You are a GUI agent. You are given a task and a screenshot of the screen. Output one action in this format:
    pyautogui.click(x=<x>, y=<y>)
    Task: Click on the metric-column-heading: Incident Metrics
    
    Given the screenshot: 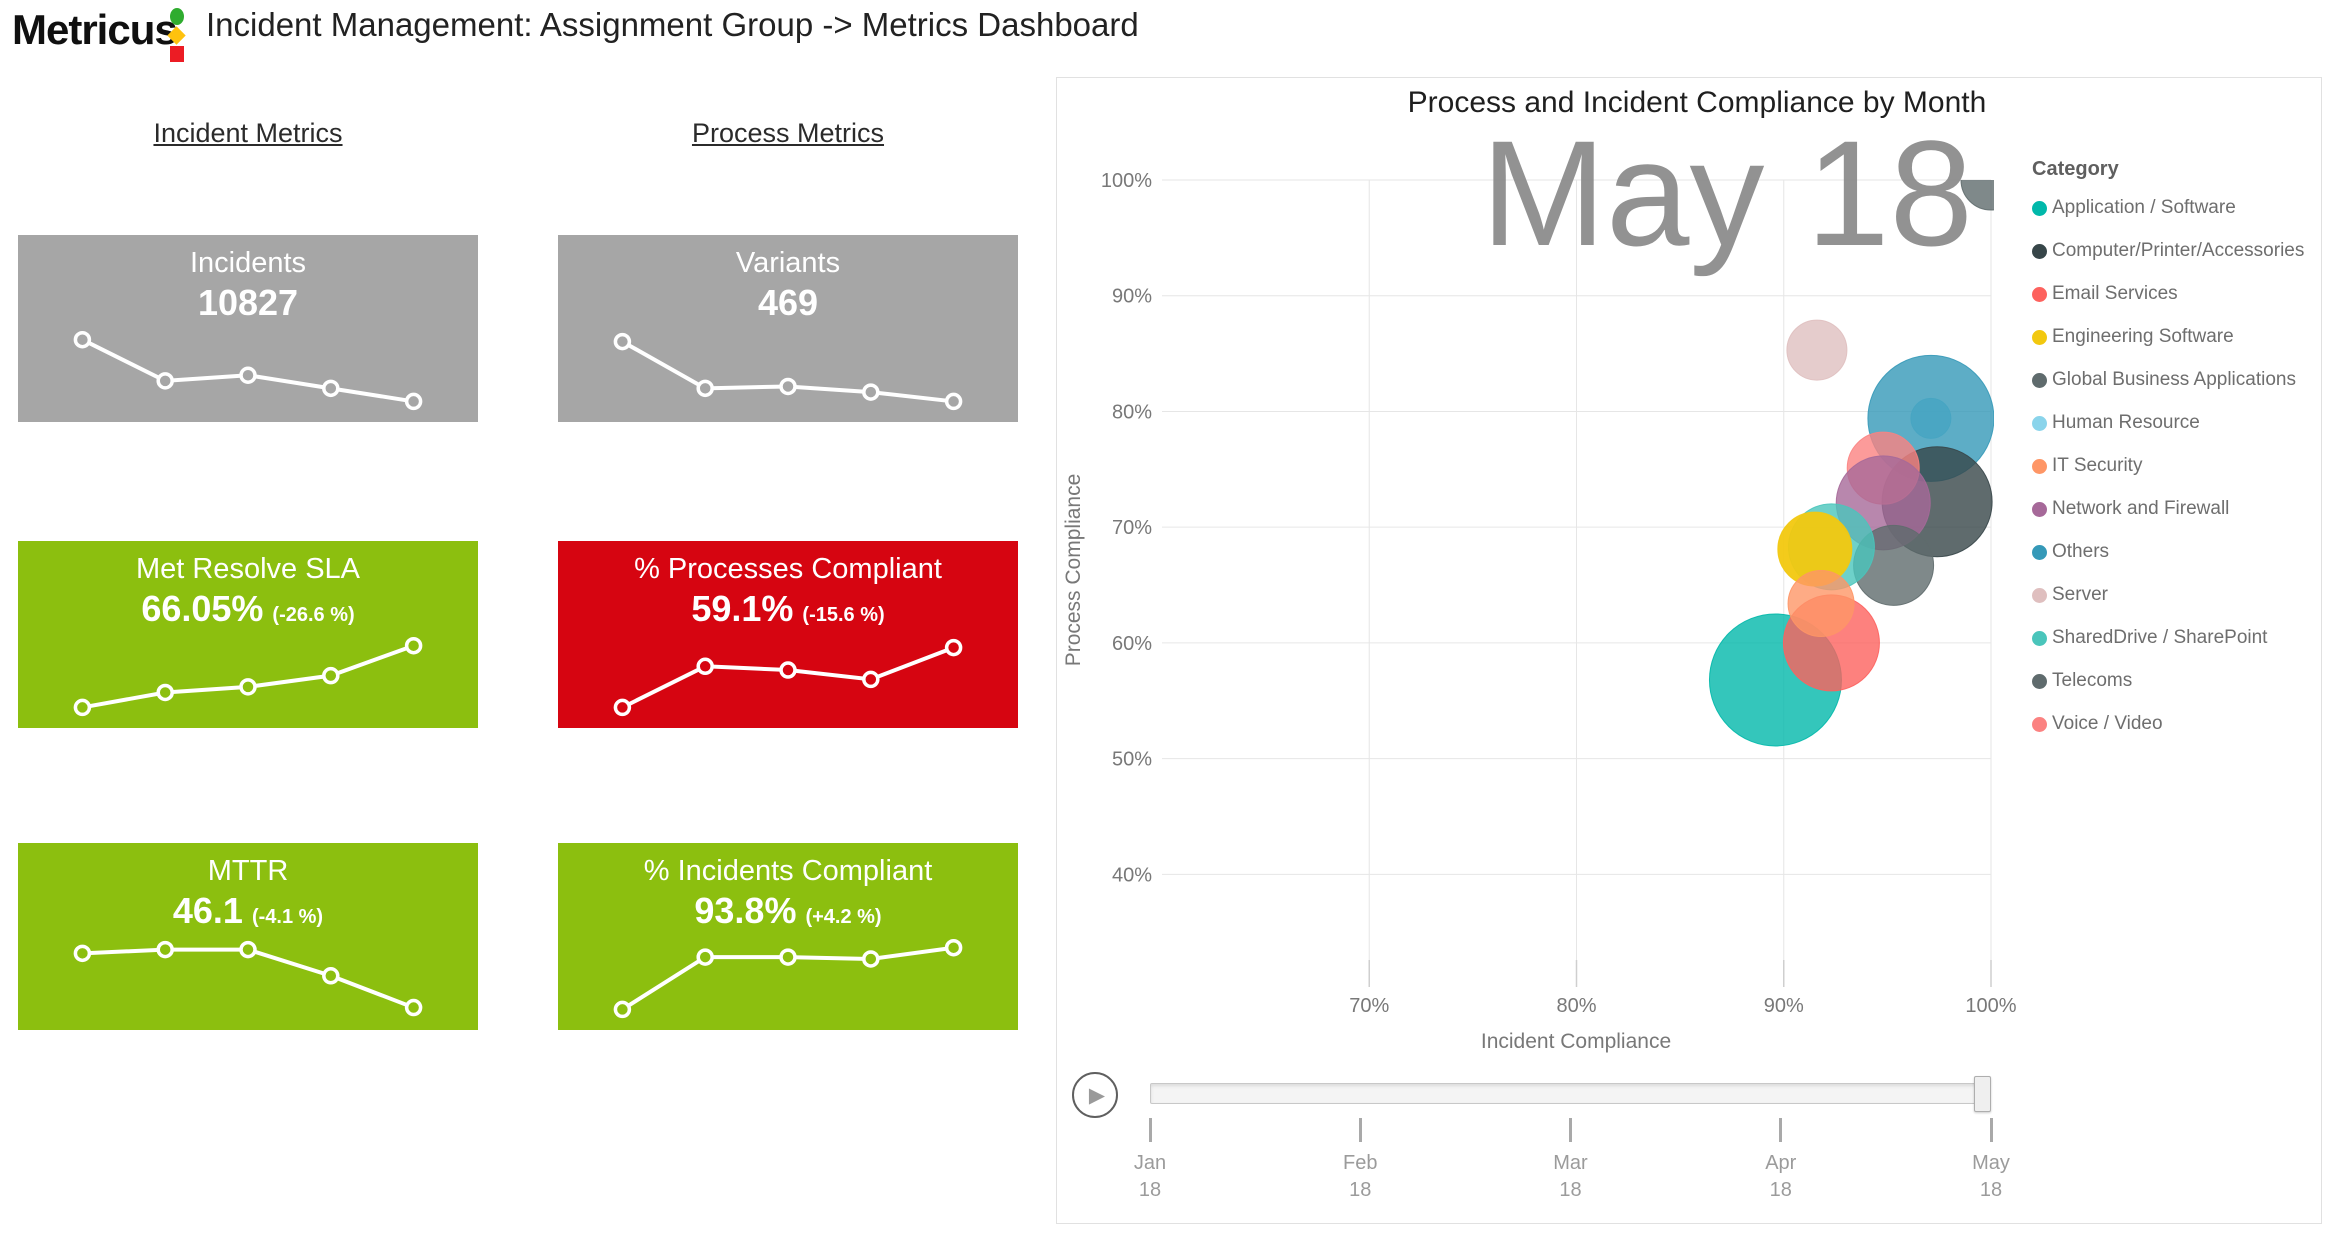 What is the action you would take?
    pyautogui.click(x=248, y=133)
    